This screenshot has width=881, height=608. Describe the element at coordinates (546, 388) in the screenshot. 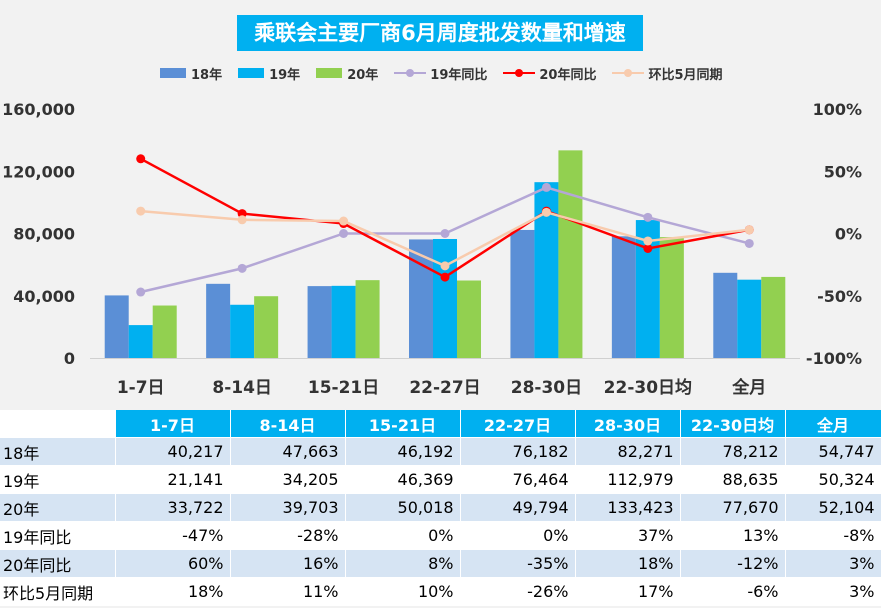

I see `x-tick-label: 28-30日` at that location.